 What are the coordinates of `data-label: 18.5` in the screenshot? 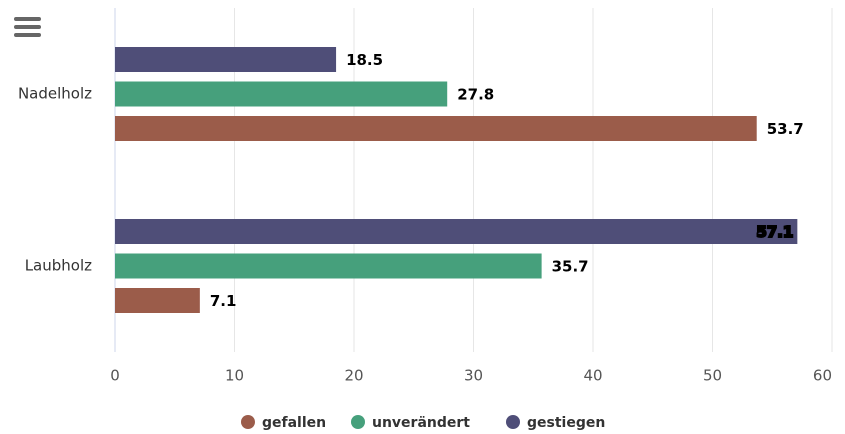 It's located at (364, 60).